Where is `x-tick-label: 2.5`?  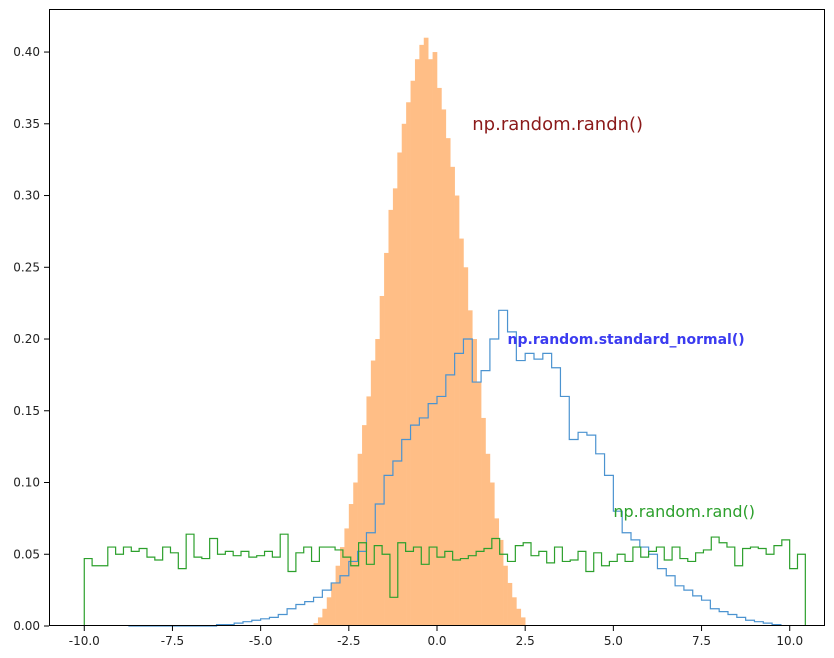
x-tick-label: 2.5 is located at coordinates (525, 641).